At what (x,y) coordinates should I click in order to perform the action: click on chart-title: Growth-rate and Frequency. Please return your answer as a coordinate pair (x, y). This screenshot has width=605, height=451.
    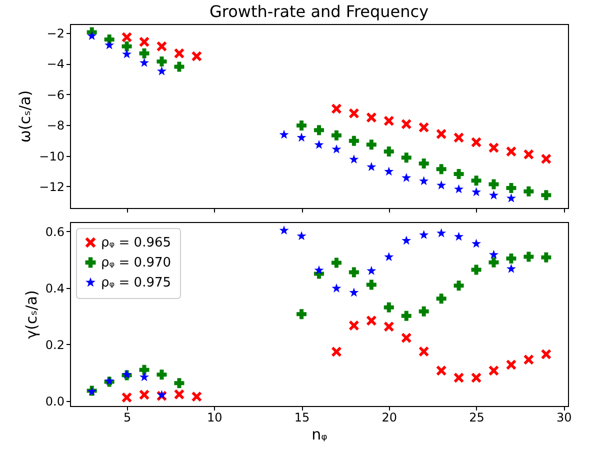
    Looking at the image, I should click on (319, 11).